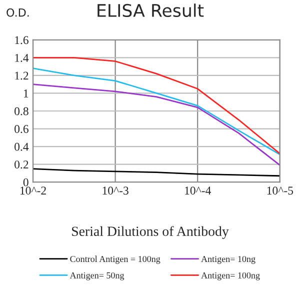  I want to click on y-tick-label: 0.6, so click(21, 129).